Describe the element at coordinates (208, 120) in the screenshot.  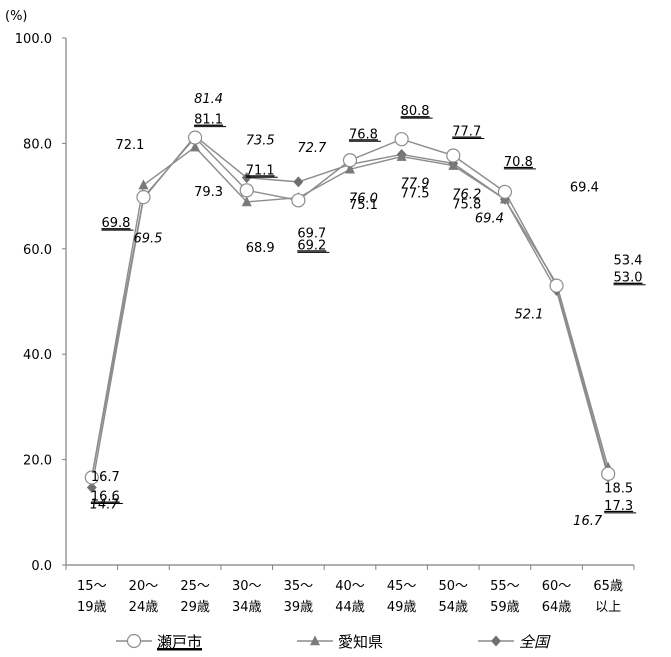
I see `series-0-data-label: 81.1` at that location.